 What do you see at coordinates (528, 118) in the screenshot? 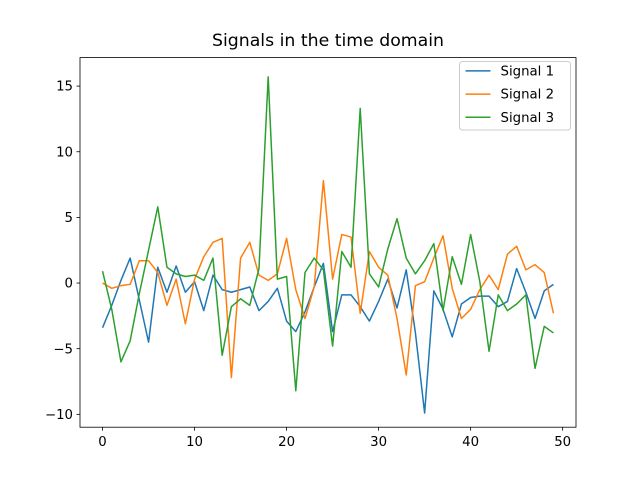
I see `legend-label: Signal 3` at bounding box center [528, 118].